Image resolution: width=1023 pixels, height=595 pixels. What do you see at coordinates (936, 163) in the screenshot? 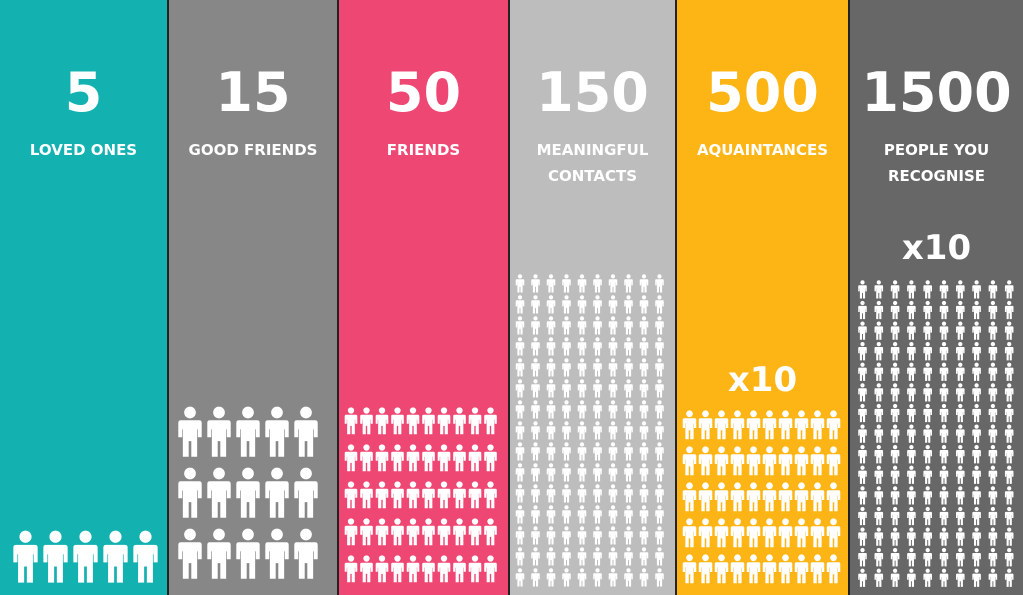
I see `label: PEOPLE YOU RECOGNISE` at bounding box center [936, 163].